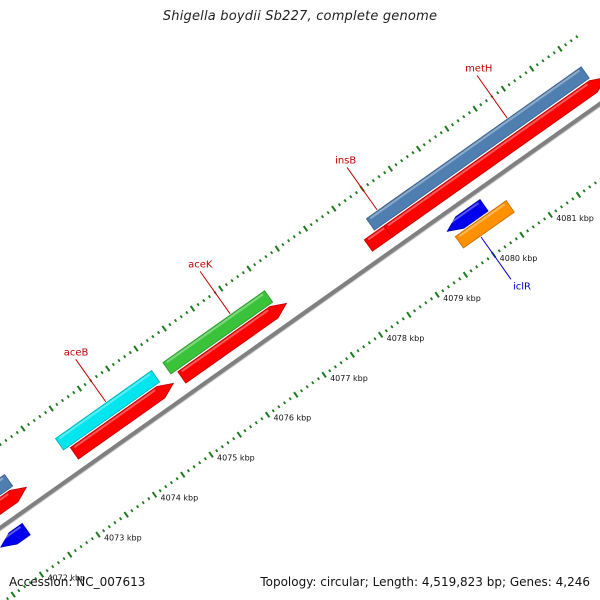 This screenshot has height=600, width=600. I want to click on accession-value: NC_007613, so click(111, 582).